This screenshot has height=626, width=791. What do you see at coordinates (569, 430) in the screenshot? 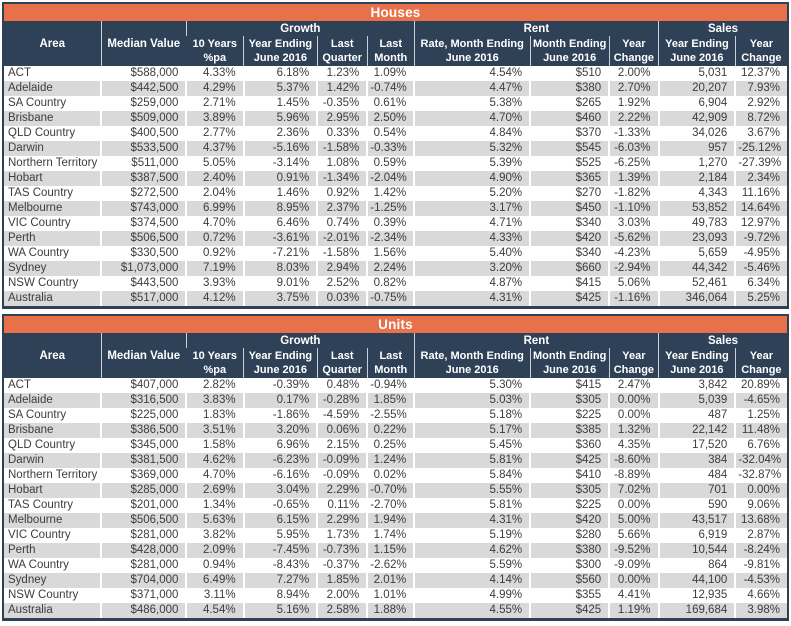
I see `value-cell: $385` at bounding box center [569, 430].